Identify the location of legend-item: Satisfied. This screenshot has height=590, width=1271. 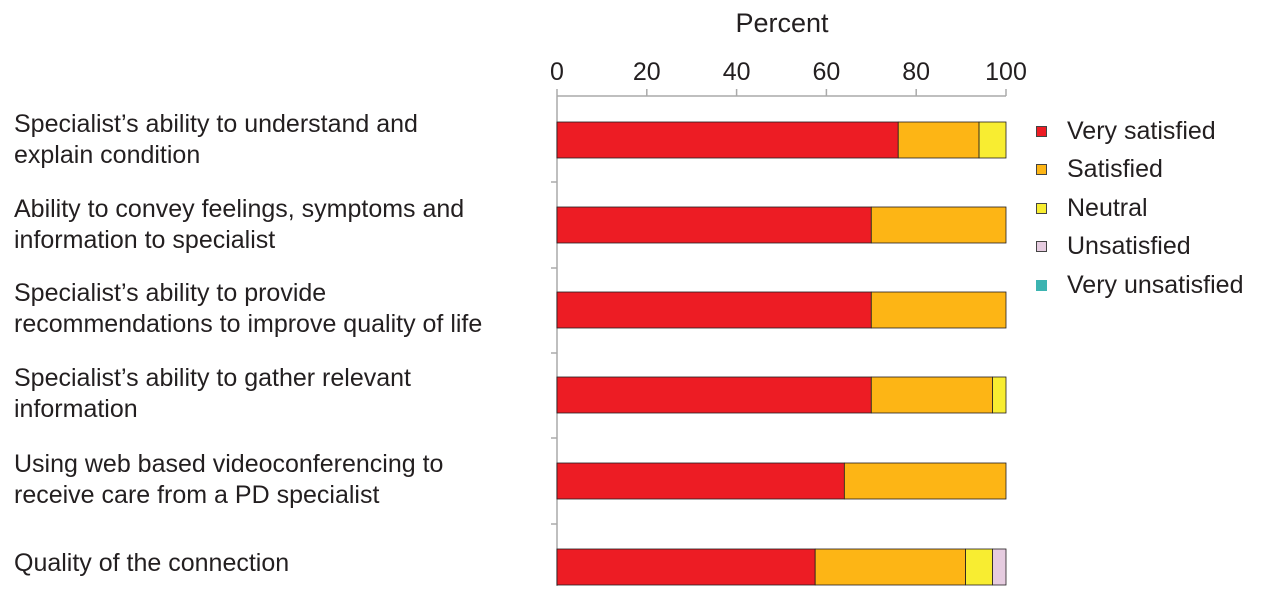
(1140, 170).